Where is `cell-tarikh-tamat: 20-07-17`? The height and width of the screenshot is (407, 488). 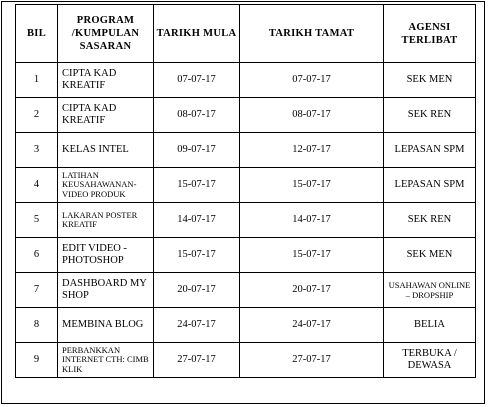
cell-tarikh-tamat: 20-07-17 is located at coordinates (311, 290).